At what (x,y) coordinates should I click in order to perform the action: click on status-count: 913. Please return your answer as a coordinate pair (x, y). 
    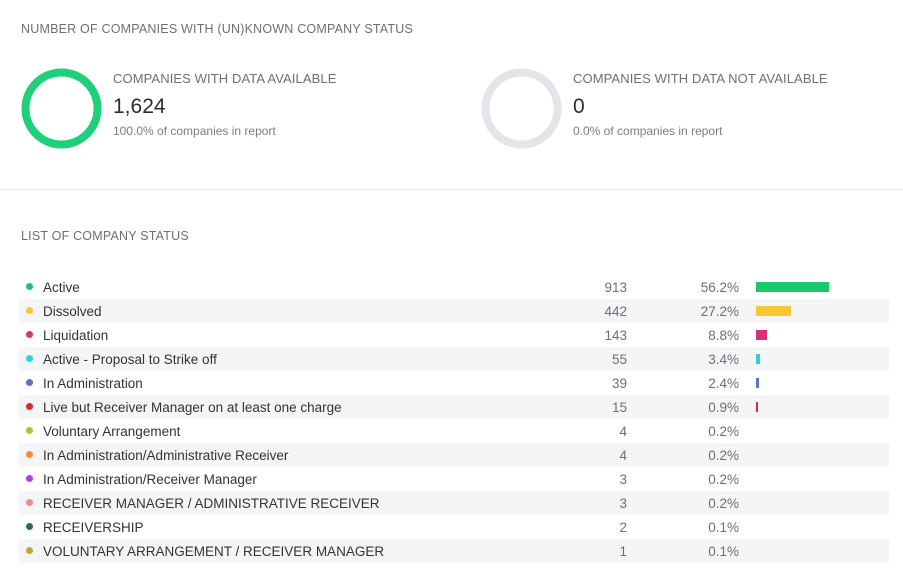
    Looking at the image, I should click on (615, 287).